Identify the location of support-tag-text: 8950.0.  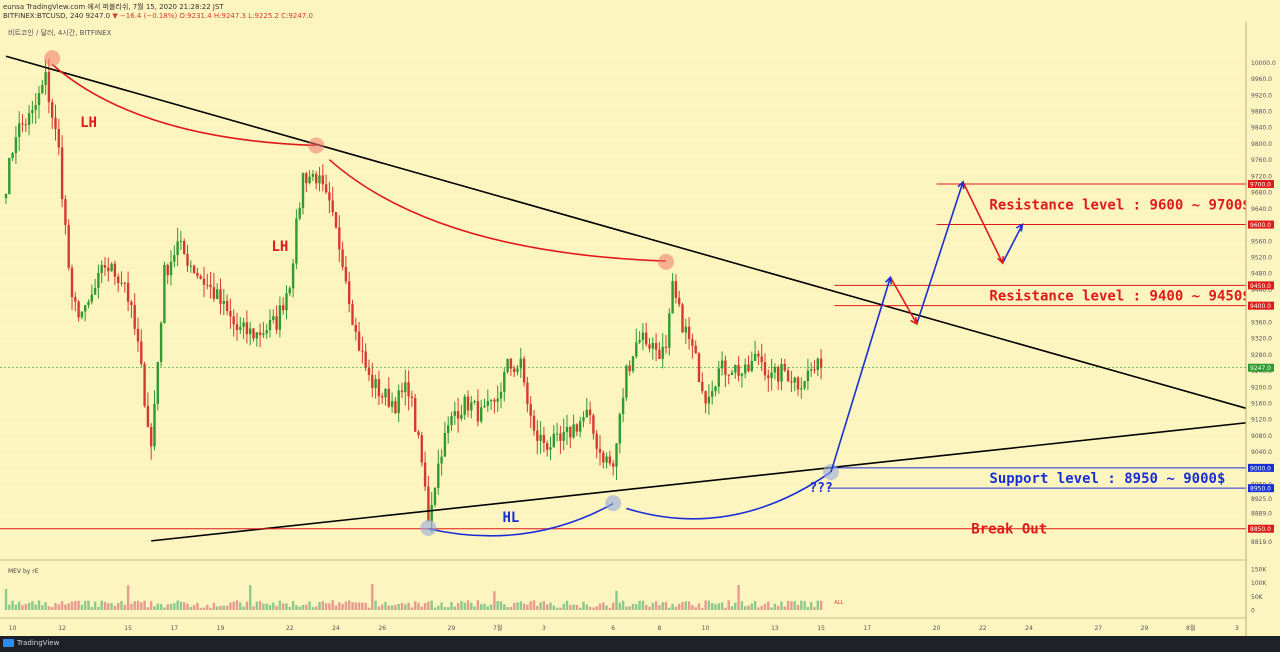
(1260, 489).